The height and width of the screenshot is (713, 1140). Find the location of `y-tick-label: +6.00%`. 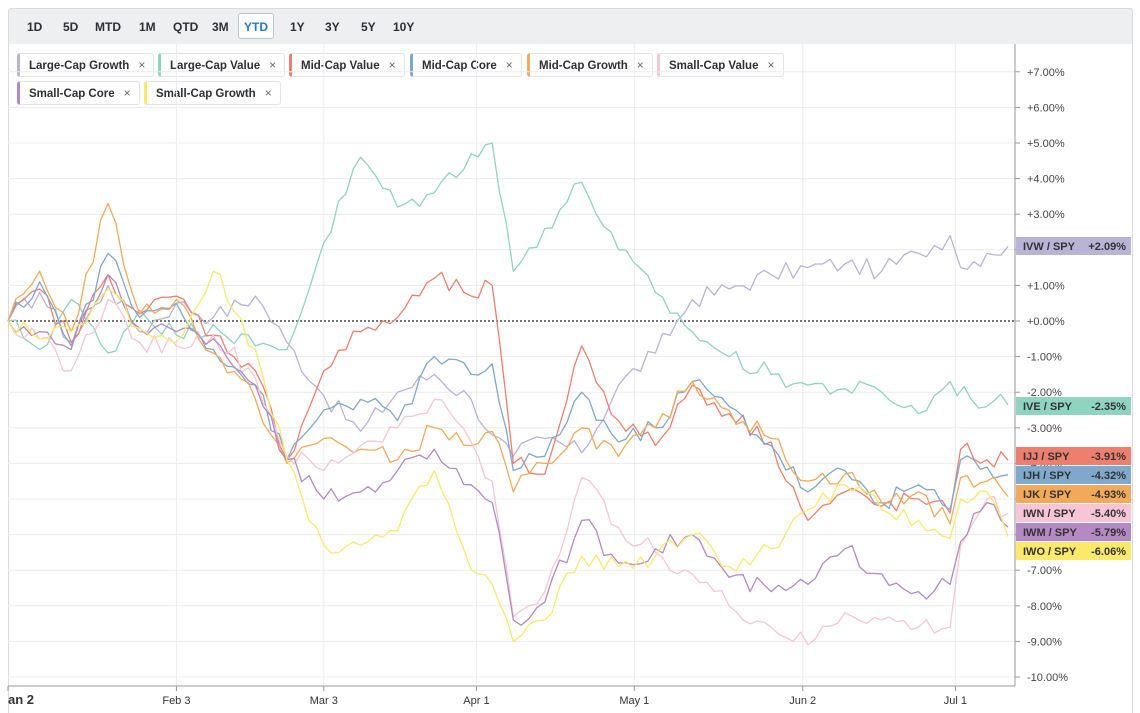

y-tick-label: +6.00% is located at coordinates (1046, 108).